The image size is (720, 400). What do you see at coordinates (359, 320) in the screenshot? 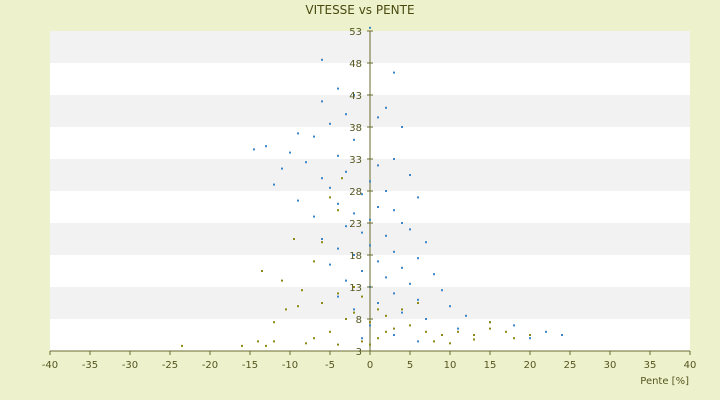
I see `y-tick-label: 8` at bounding box center [359, 320].